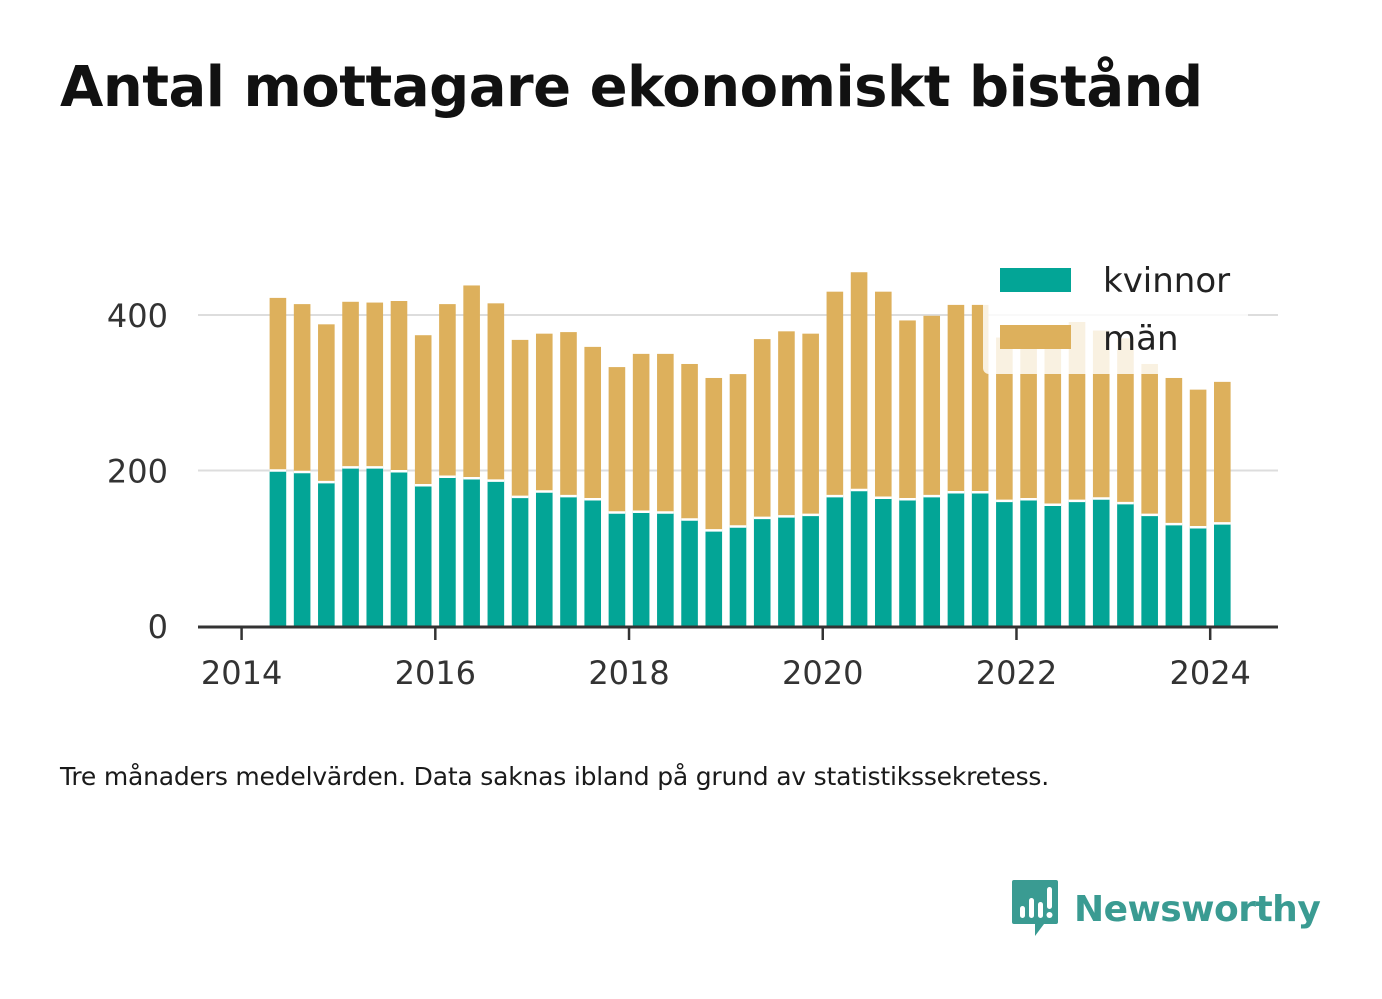 This screenshot has width=1382, height=999. Describe the element at coordinates (1035, 337) in the screenshot. I see `legend-swatch-man` at that location.